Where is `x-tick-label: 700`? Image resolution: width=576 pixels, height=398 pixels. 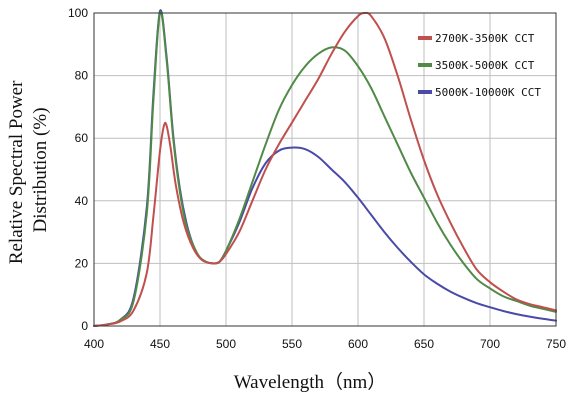 x-tick-label: 700 is located at coordinates (490, 344).